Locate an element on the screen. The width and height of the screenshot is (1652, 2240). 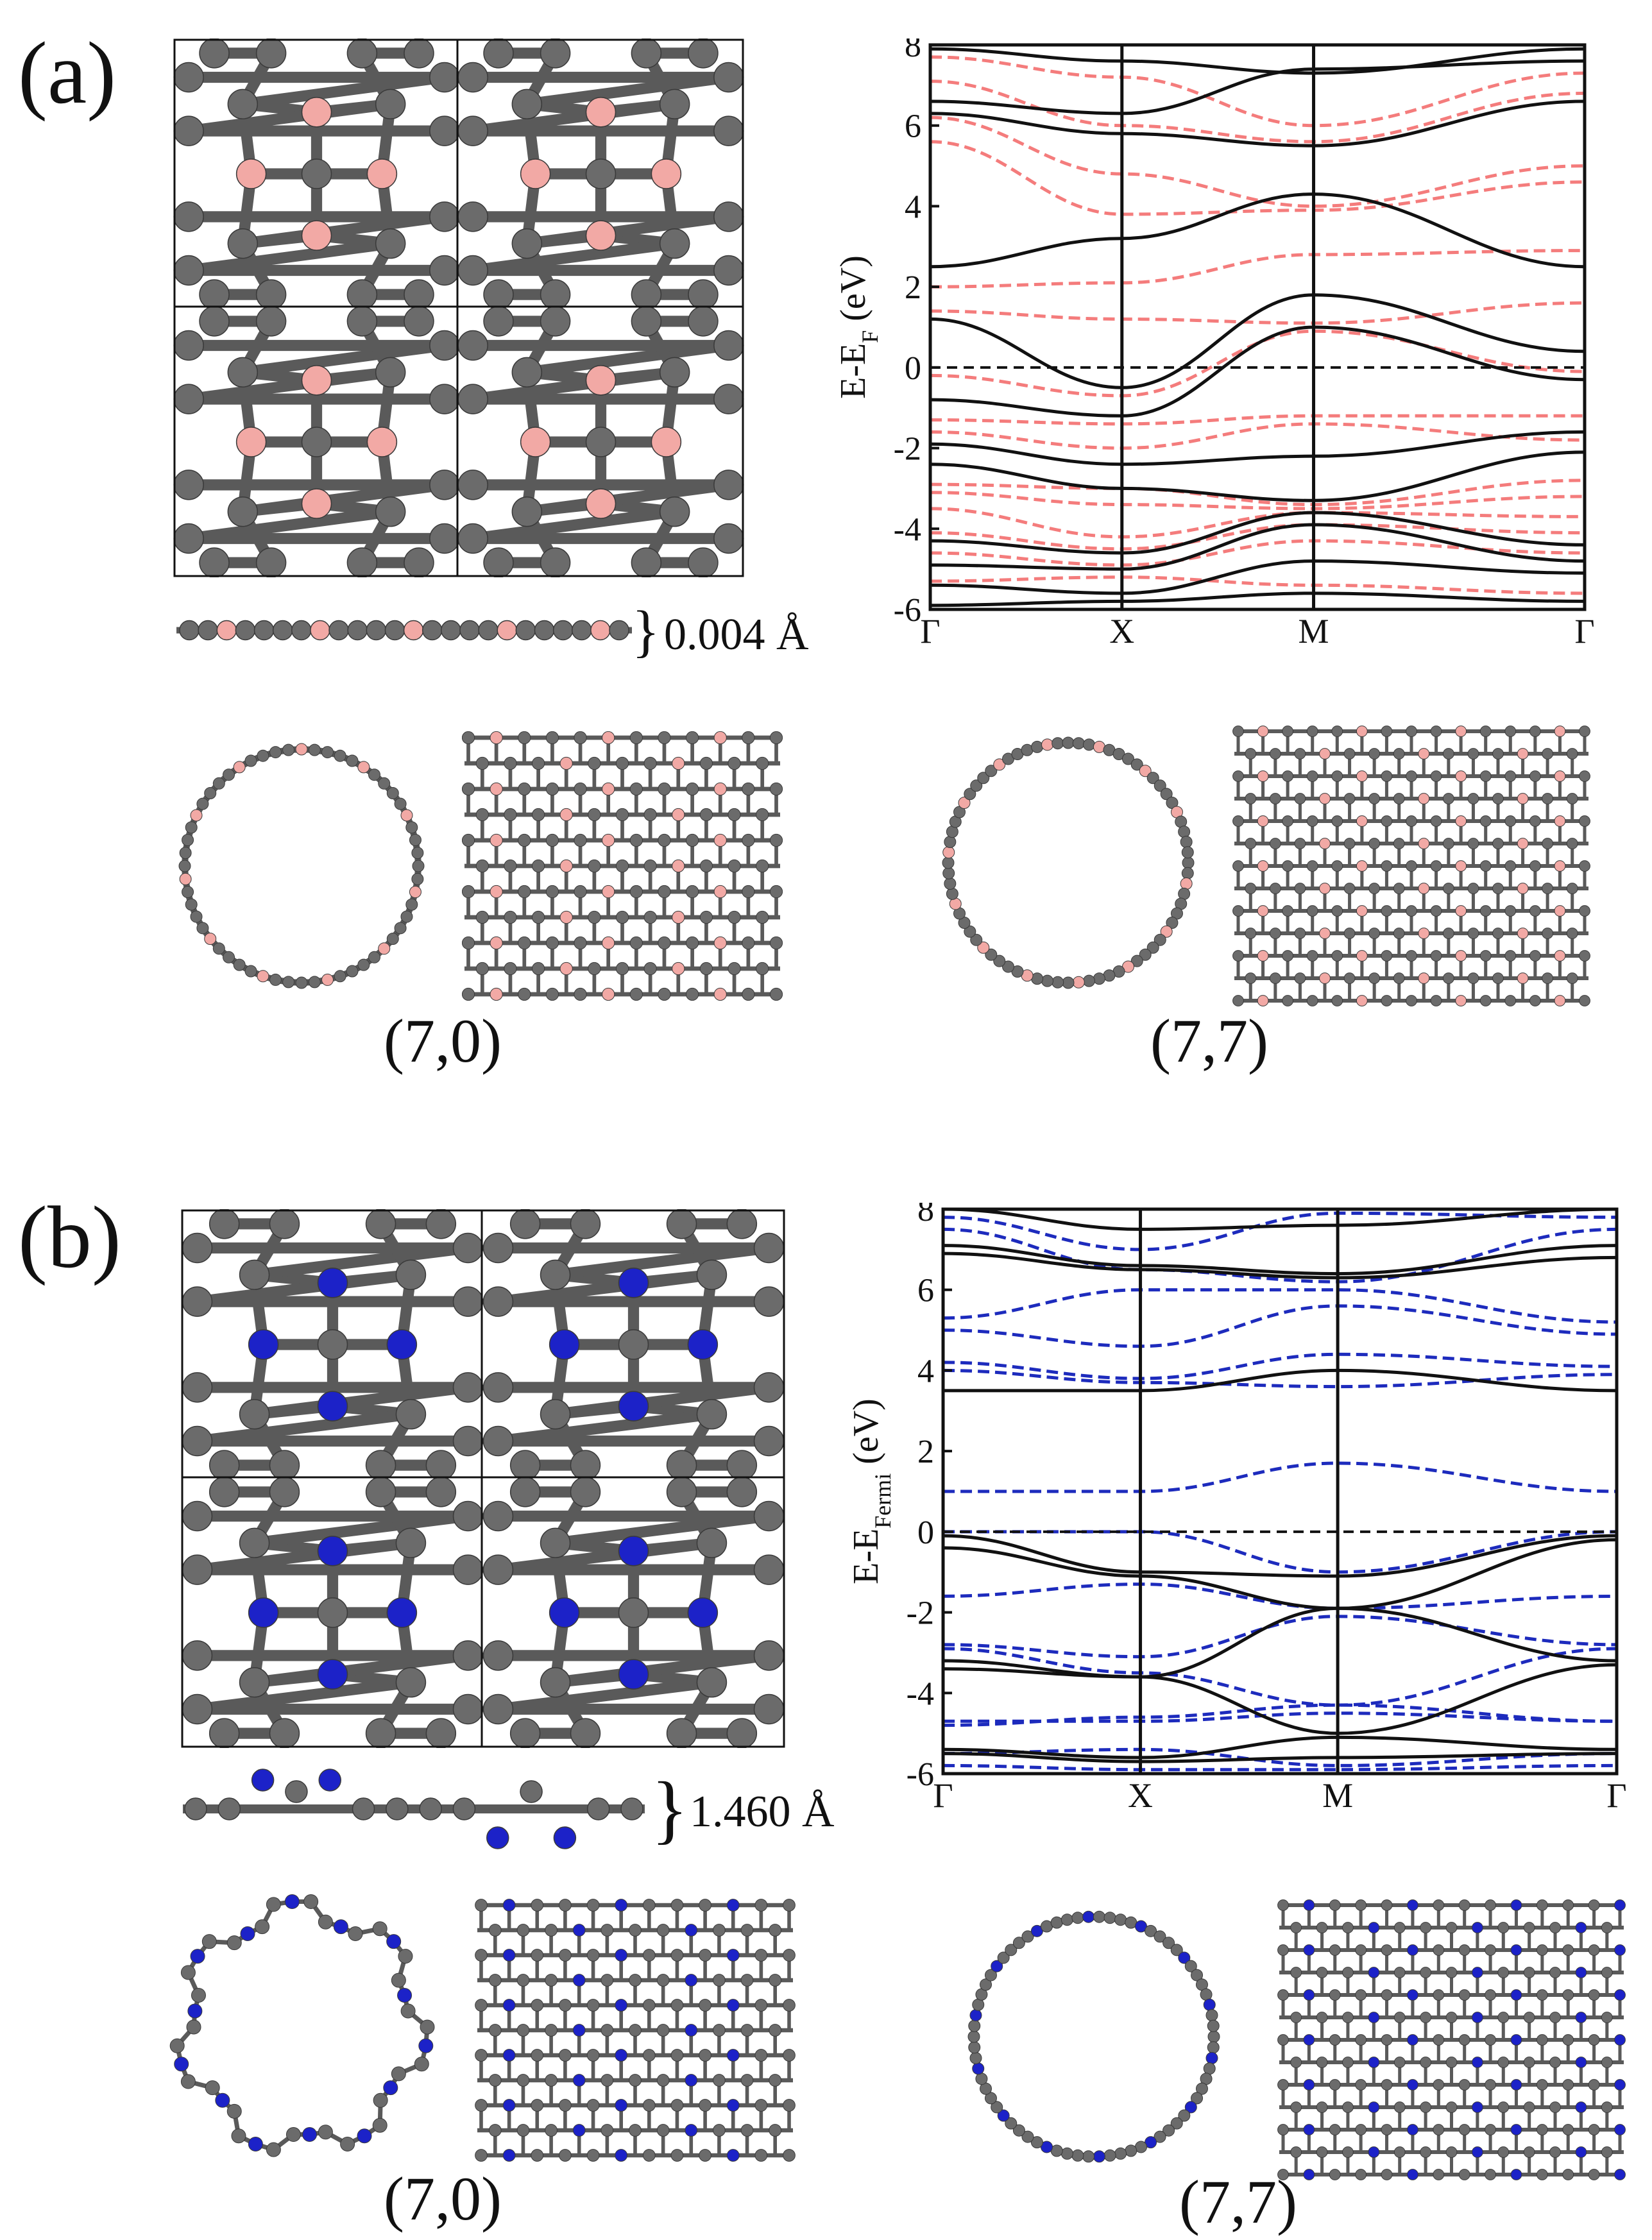
band-lines is located at coordinates (1257, 327).